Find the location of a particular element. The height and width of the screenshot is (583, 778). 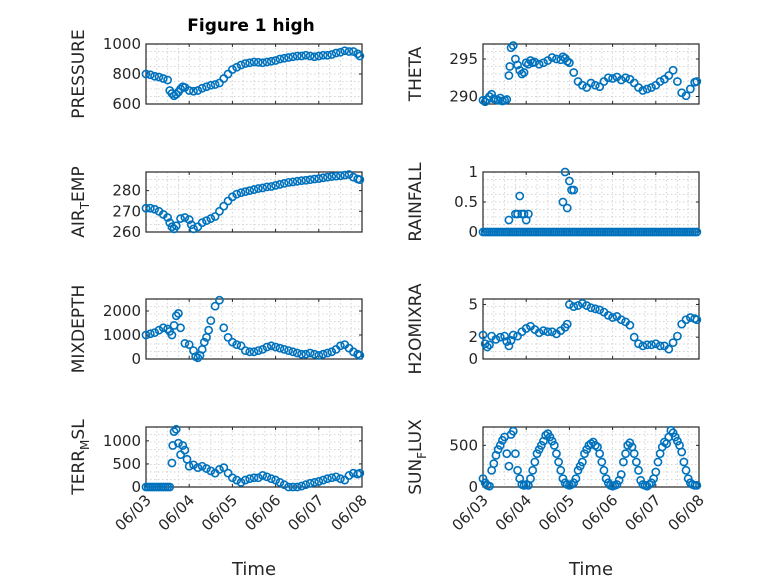

axes-box is located at coordinates (254, 202).